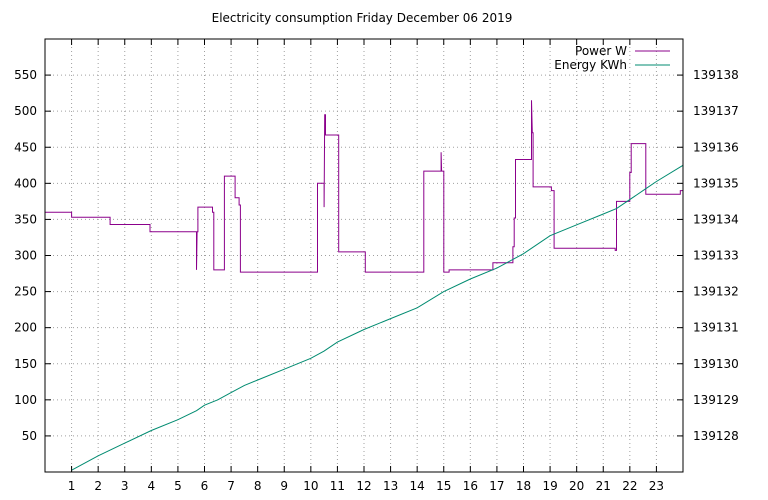 This screenshot has width=768, height=500. I want to click on x-tick-label-4: 5, so click(178, 486).